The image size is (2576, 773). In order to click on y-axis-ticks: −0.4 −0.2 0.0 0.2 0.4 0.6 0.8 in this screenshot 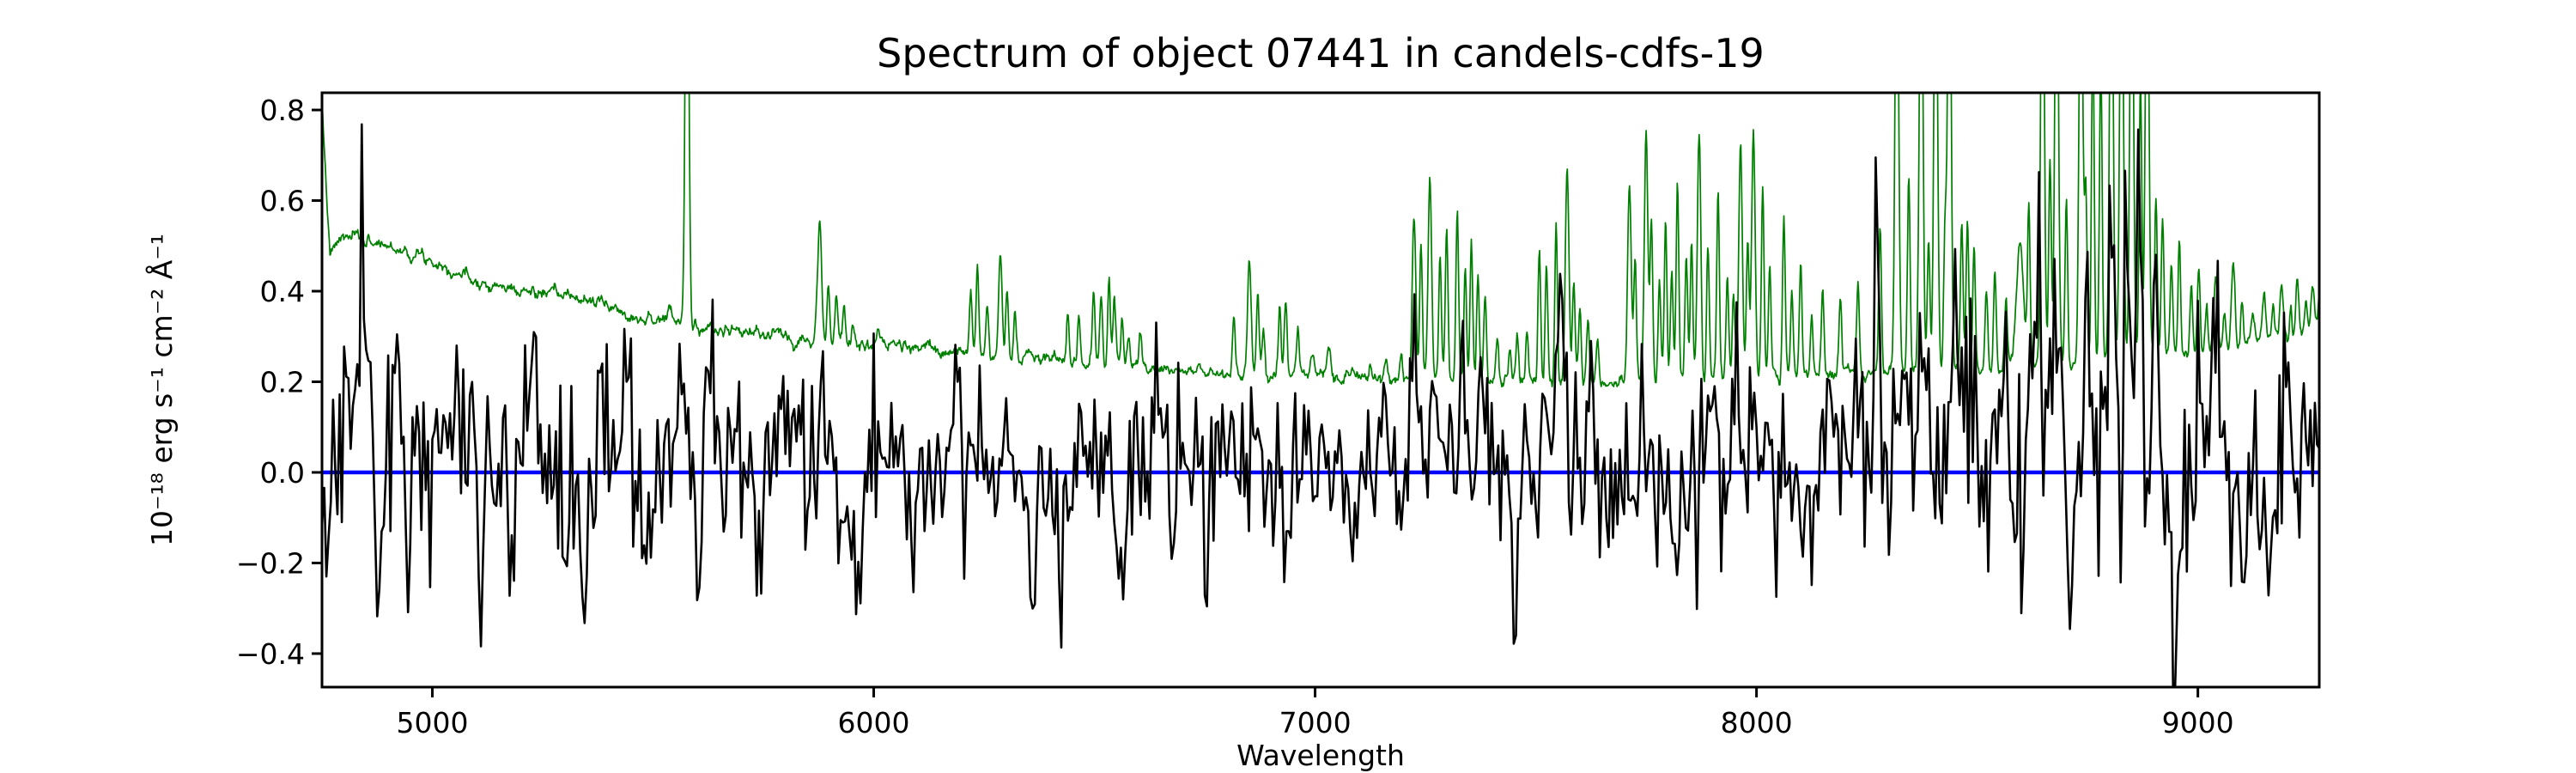, I will do `click(279, 382)`.